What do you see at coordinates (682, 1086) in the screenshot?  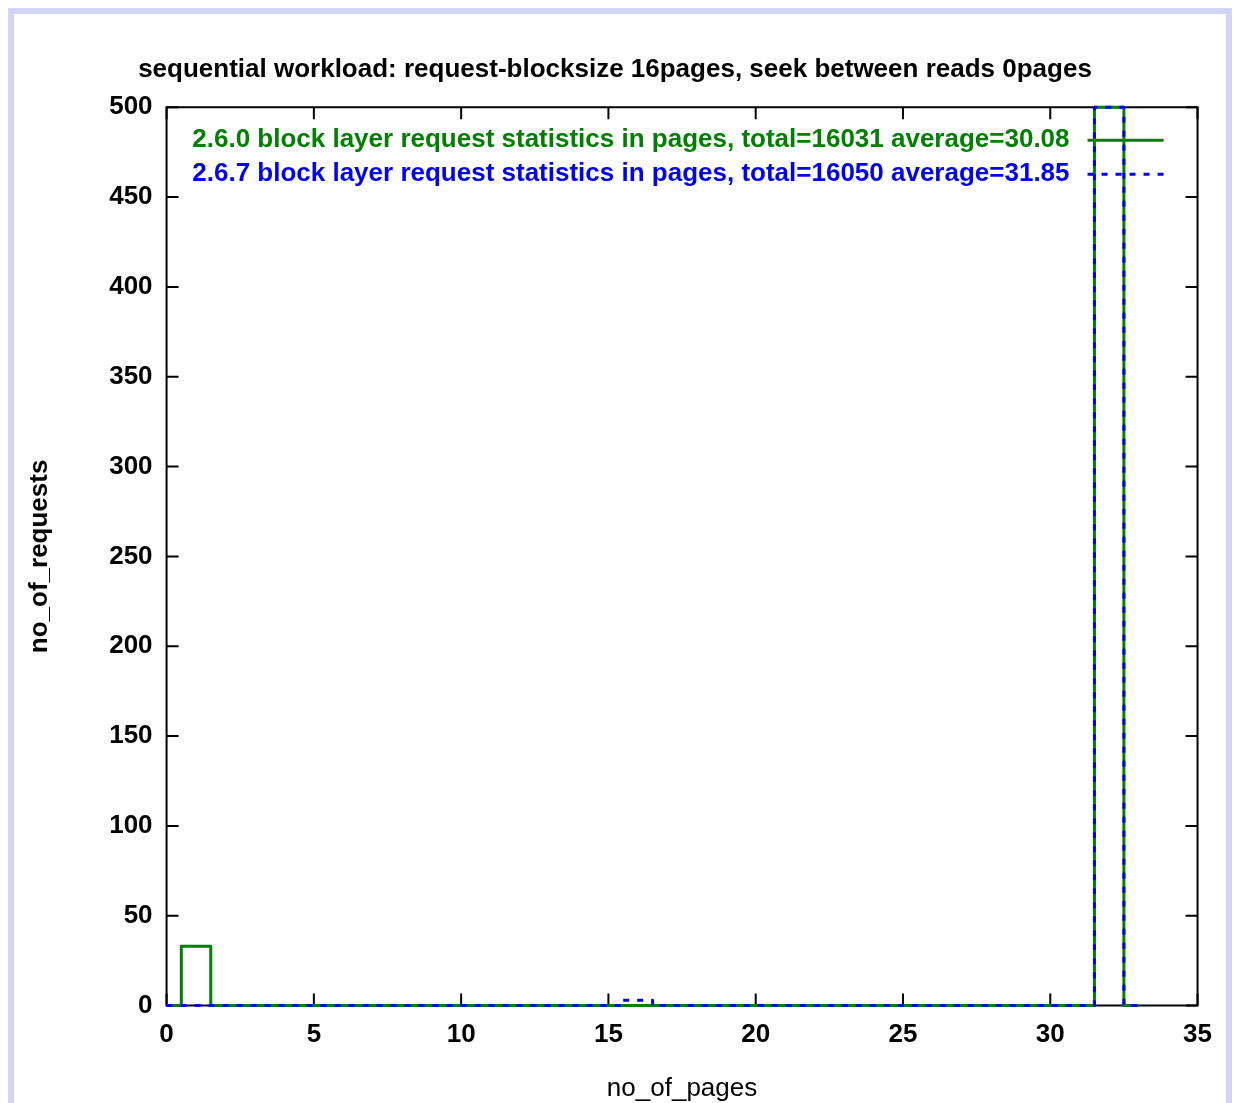 I see `x-axis-title: no_of_pages` at bounding box center [682, 1086].